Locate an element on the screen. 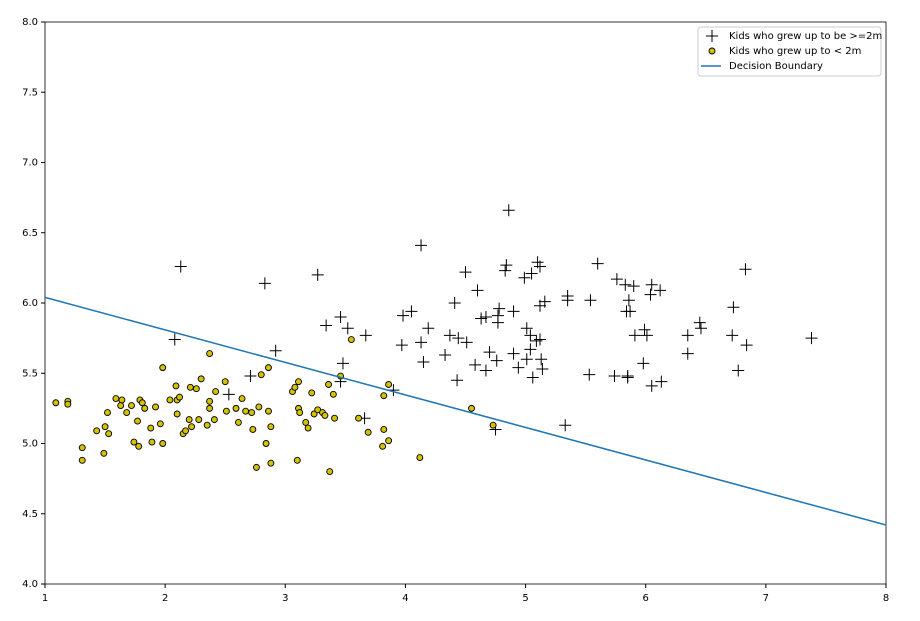  legend-label: Kids who grew up to be >=2m is located at coordinates (805, 36).